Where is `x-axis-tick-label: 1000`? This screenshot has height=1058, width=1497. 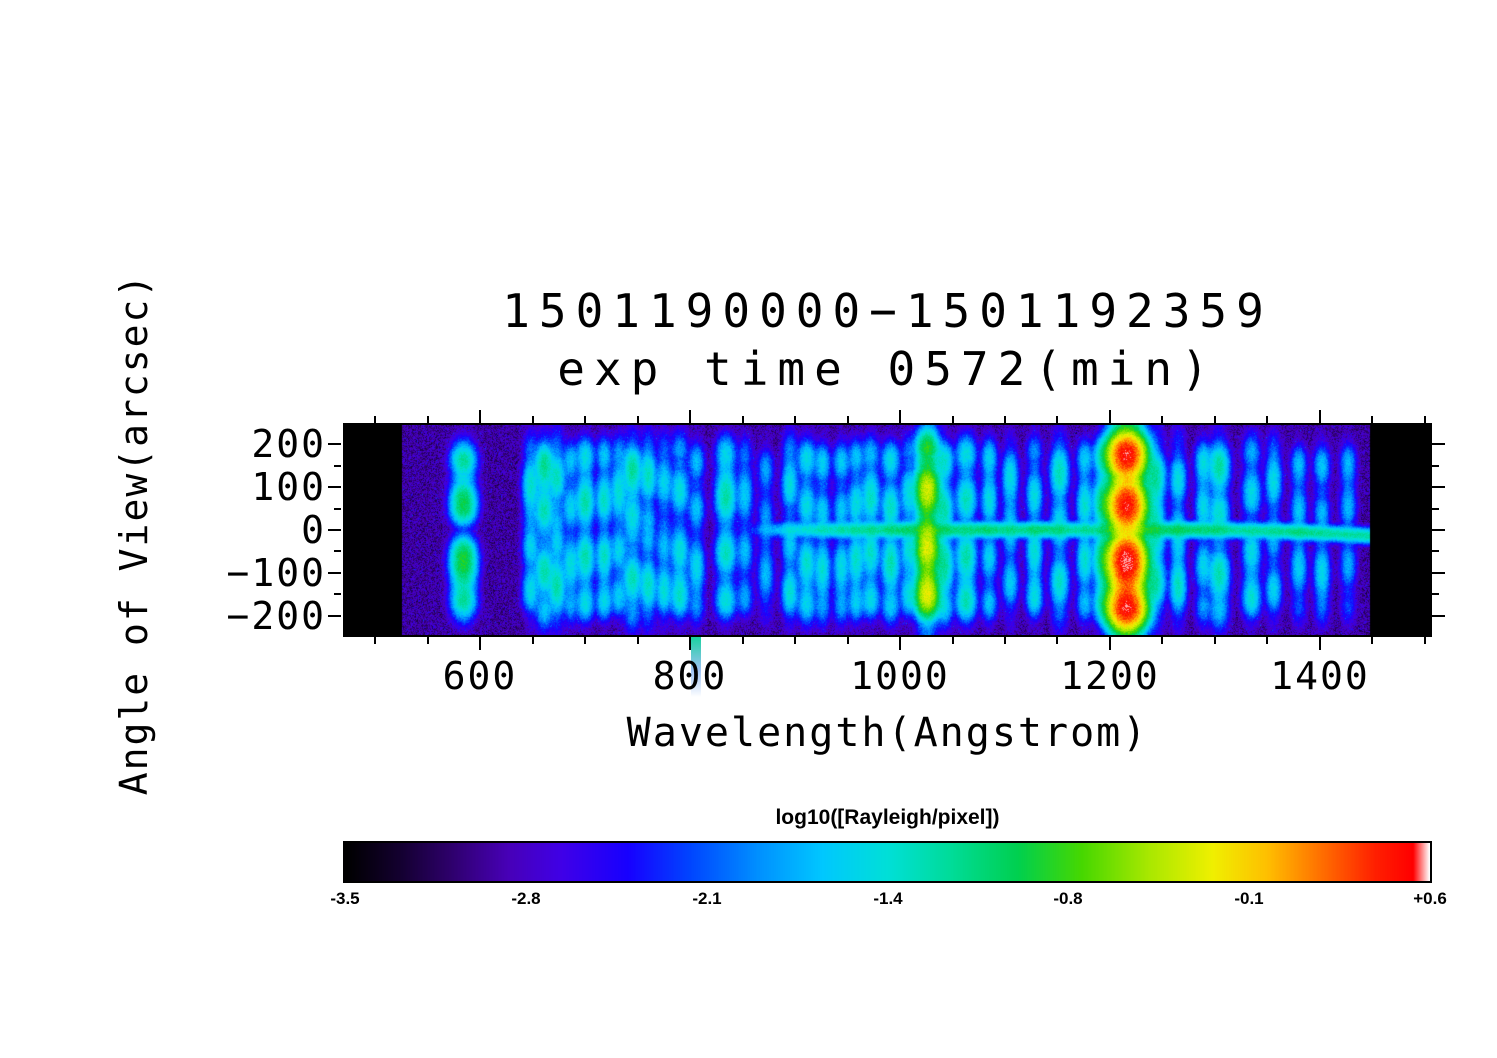 x-axis-tick-label: 1000 is located at coordinates (900, 676).